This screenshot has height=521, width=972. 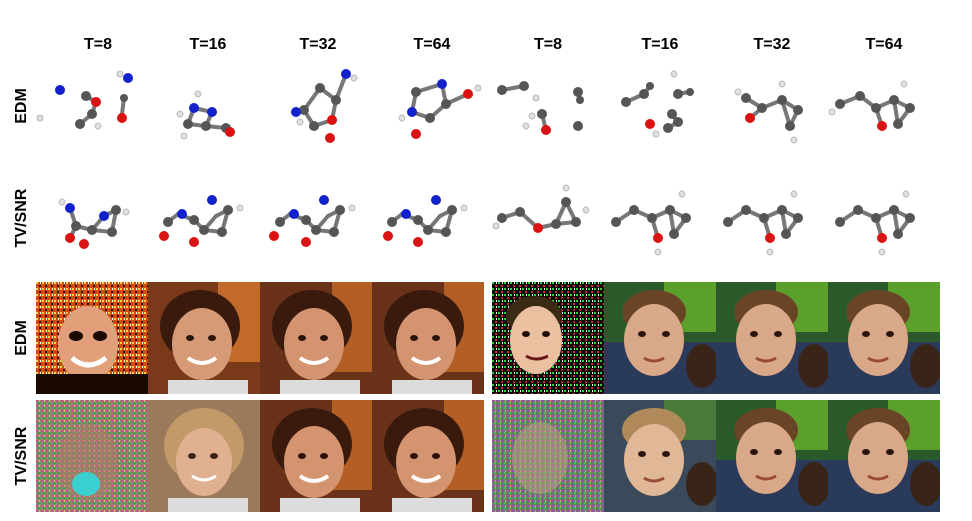 I want to click on face-image-tvsnr-t16-b, so click(x=660, y=456).